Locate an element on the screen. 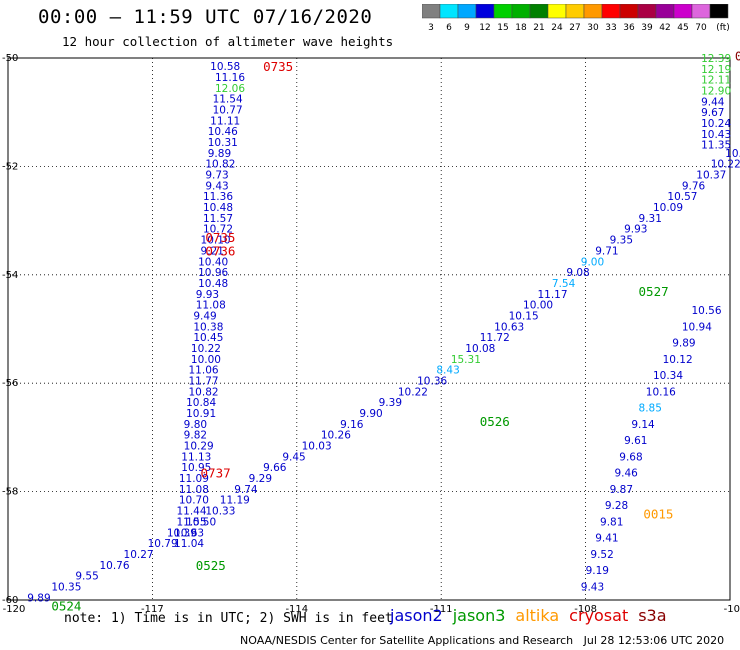 This screenshot has width=740, height=650. wave-height-value: 11.77 is located at coordinates (204, 381).